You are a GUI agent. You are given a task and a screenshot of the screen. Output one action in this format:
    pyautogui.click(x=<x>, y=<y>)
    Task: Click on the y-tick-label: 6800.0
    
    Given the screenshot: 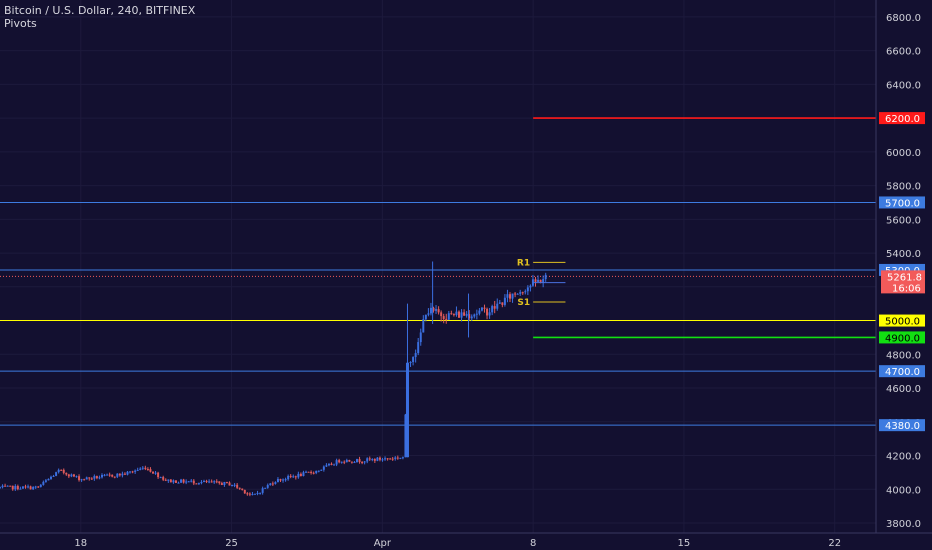 What is the action you would take?
    pyautogui.click(x=903, y=18)
    